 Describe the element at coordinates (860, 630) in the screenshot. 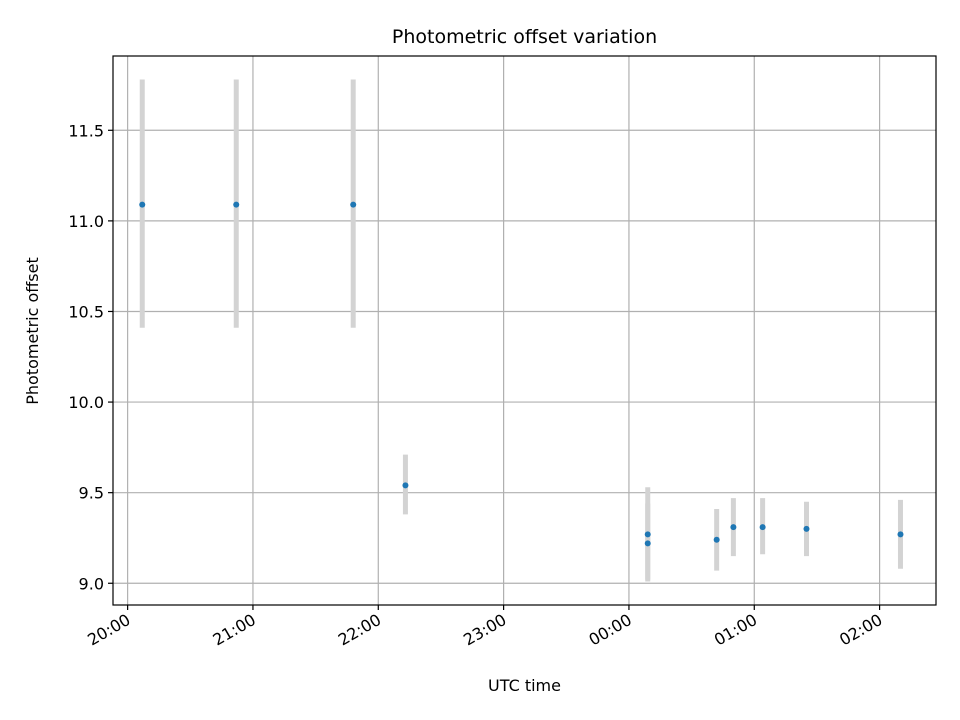

I see `x-tick-label: 02:00` at that location.